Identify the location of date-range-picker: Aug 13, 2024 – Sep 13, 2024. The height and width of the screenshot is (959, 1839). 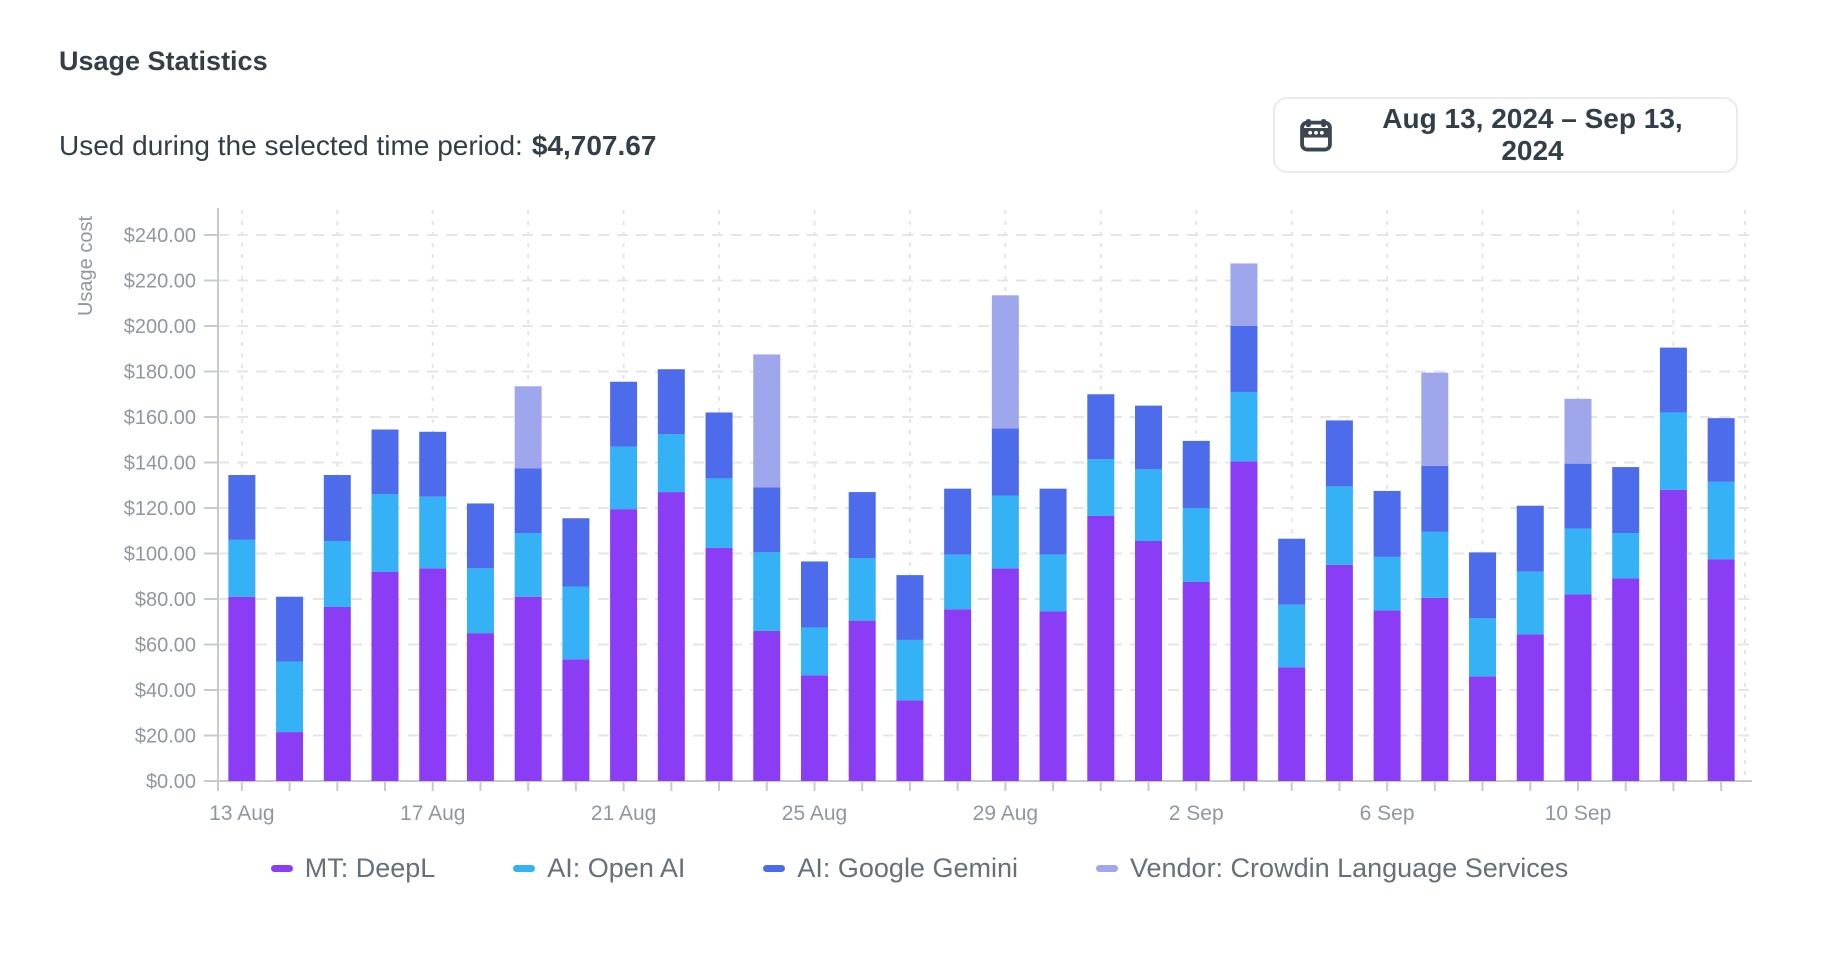
(1505, 135).